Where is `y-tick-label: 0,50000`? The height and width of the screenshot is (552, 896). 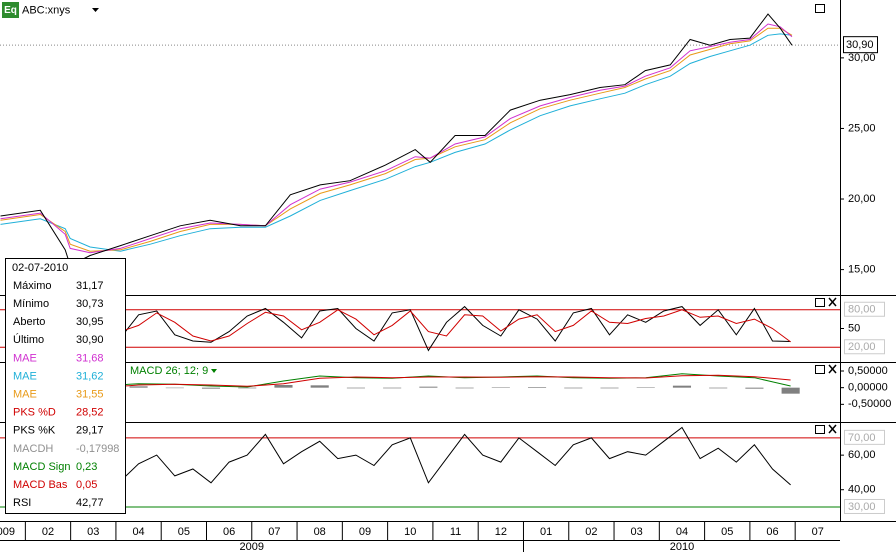 y-tick-label: 0,50000 is located at coordinates (868, 371).